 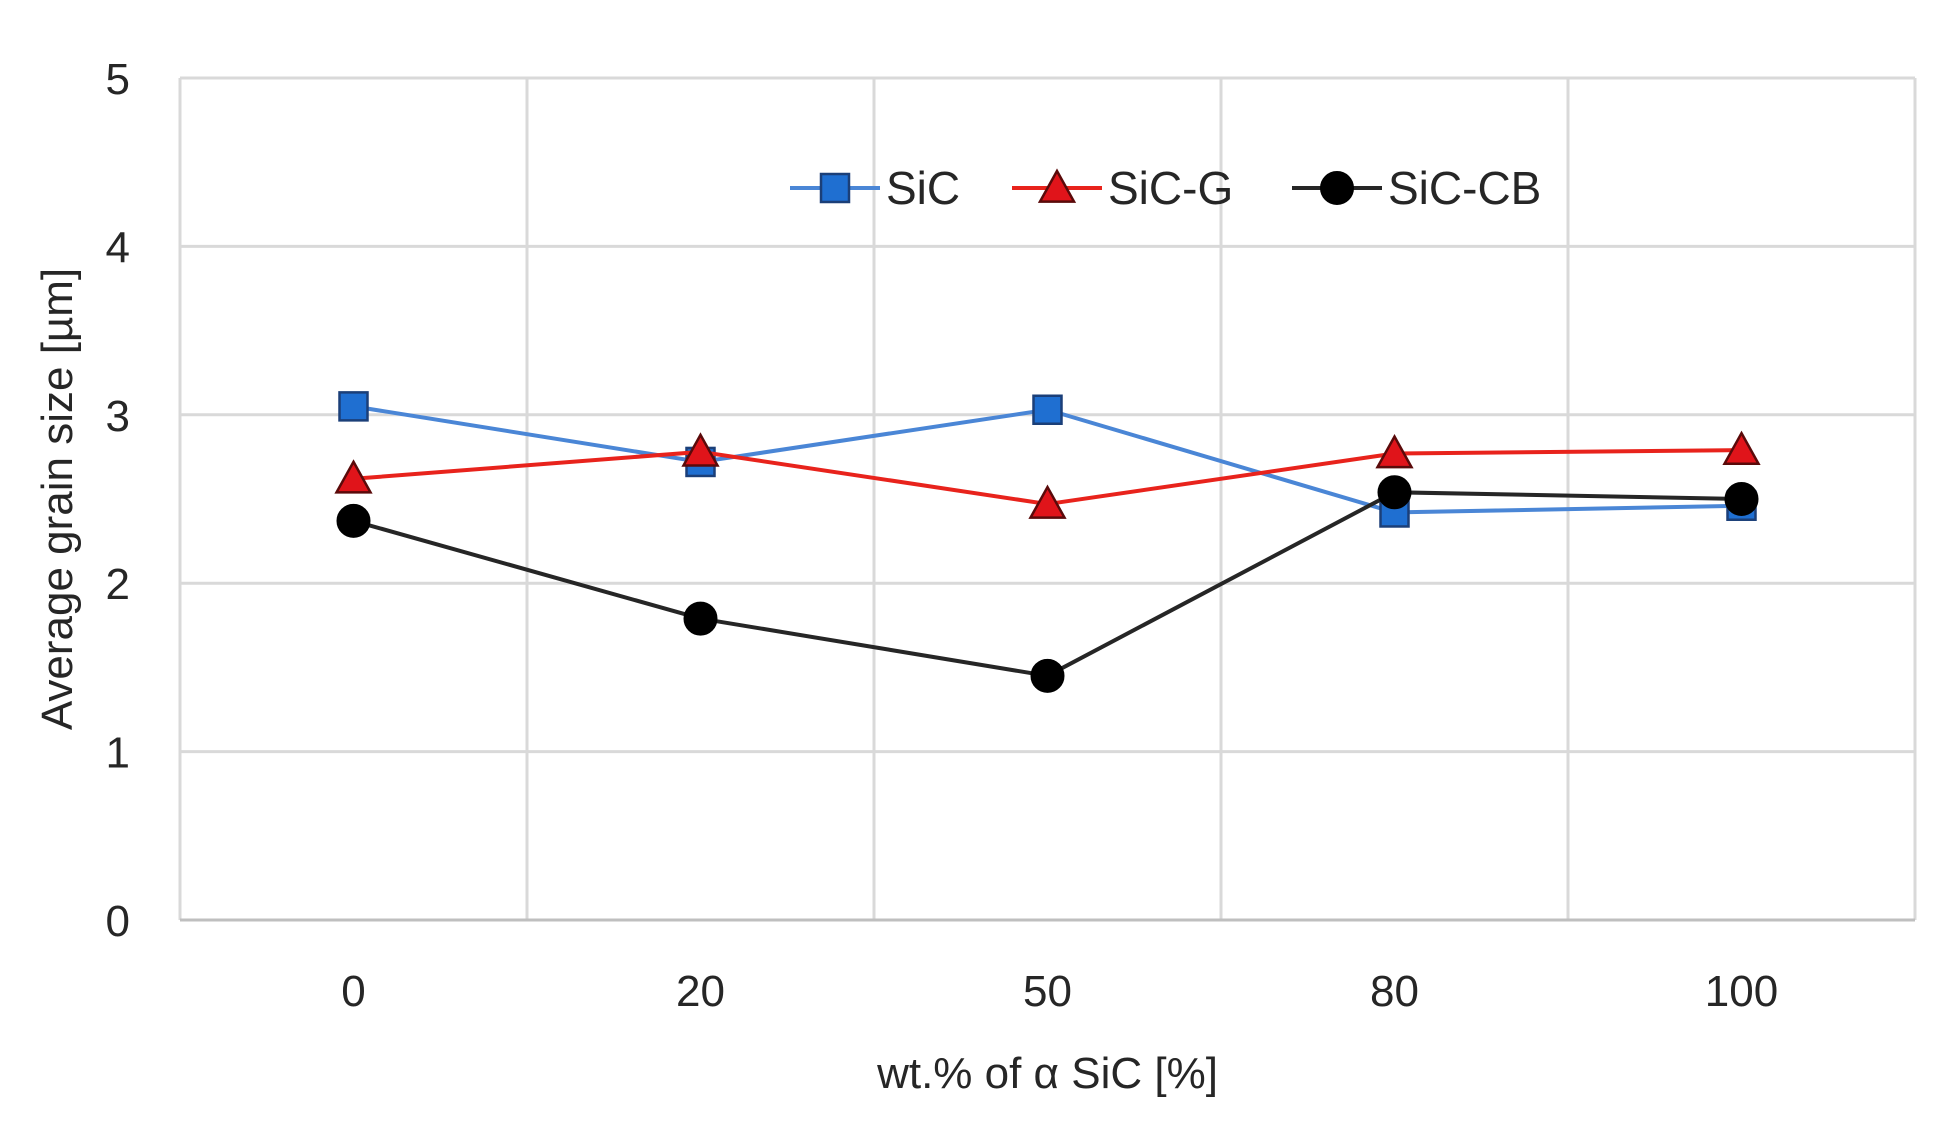 I want to click on x-tick-label: 80, so click(x=1394, y=991).